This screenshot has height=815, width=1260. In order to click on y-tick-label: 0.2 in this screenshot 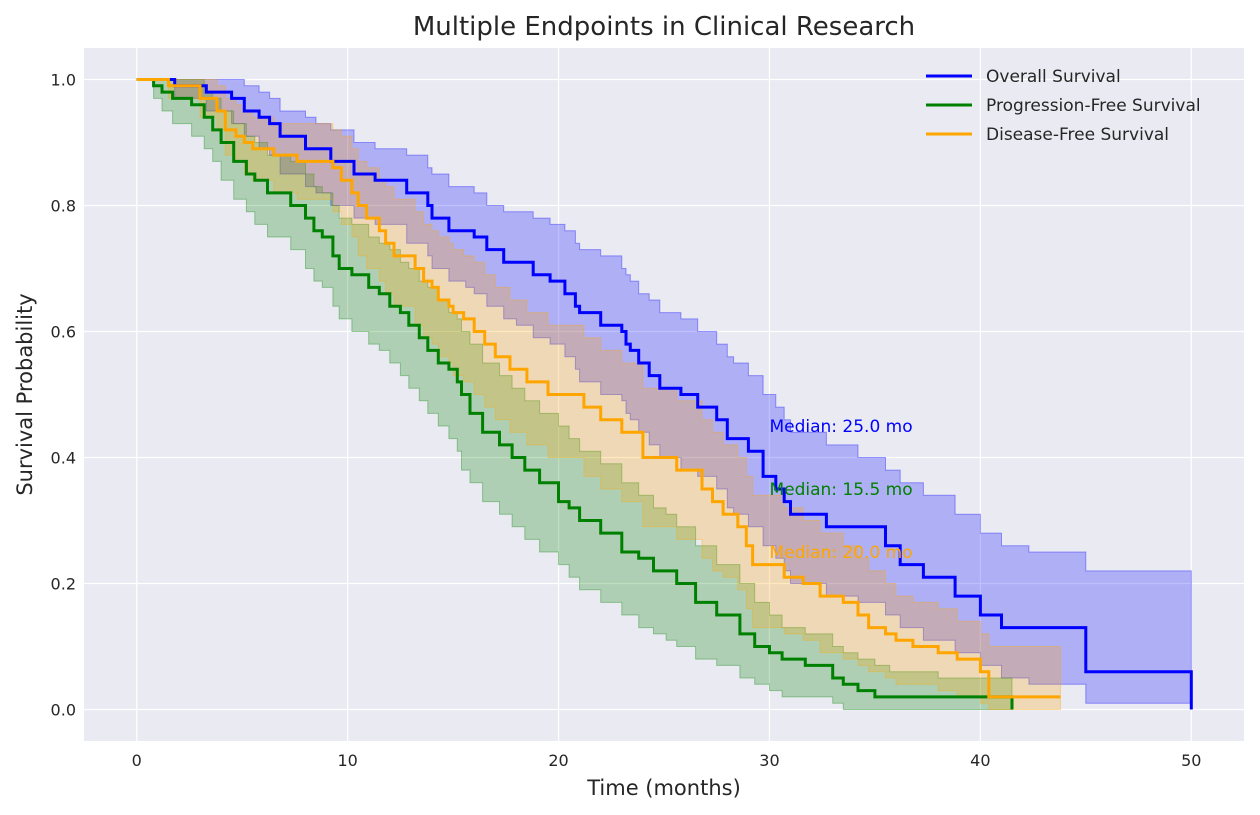, I will do `click(63, 584)`.